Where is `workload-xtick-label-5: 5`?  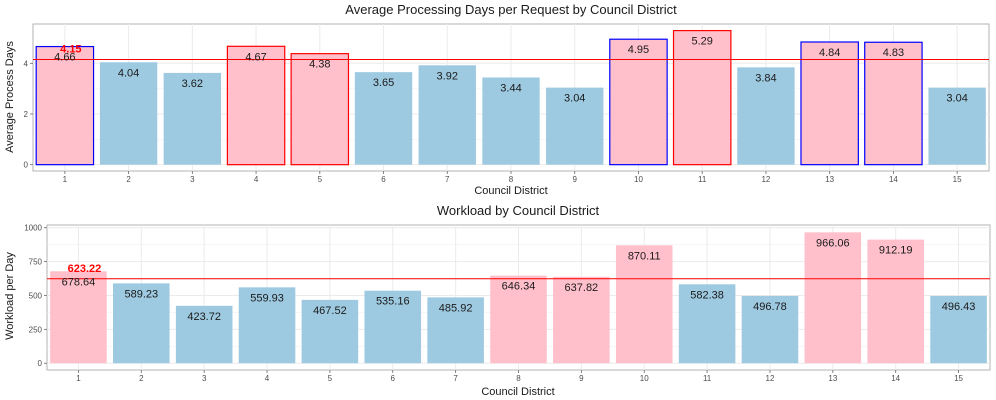
workload-xtick-label-5: 5 is located at coordinates (330, 378).